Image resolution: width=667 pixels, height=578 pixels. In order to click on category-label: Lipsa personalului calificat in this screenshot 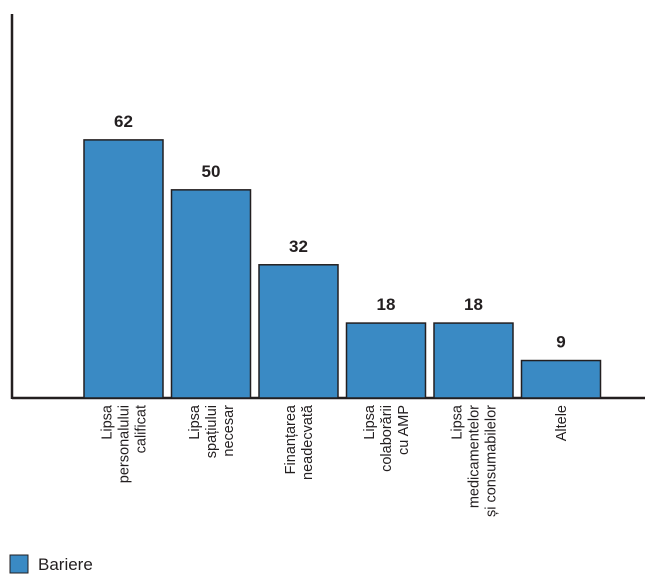, I will do `click(125, 443)`.